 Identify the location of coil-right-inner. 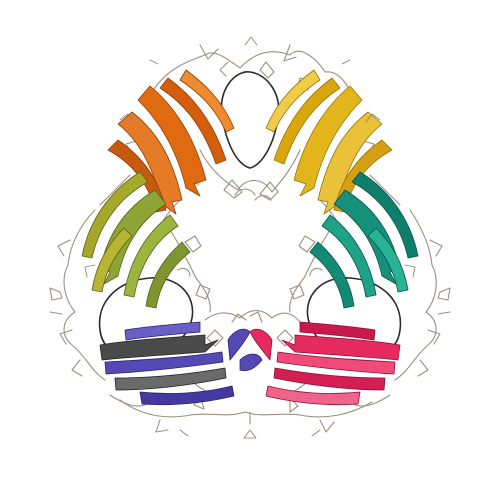
(320, 272).